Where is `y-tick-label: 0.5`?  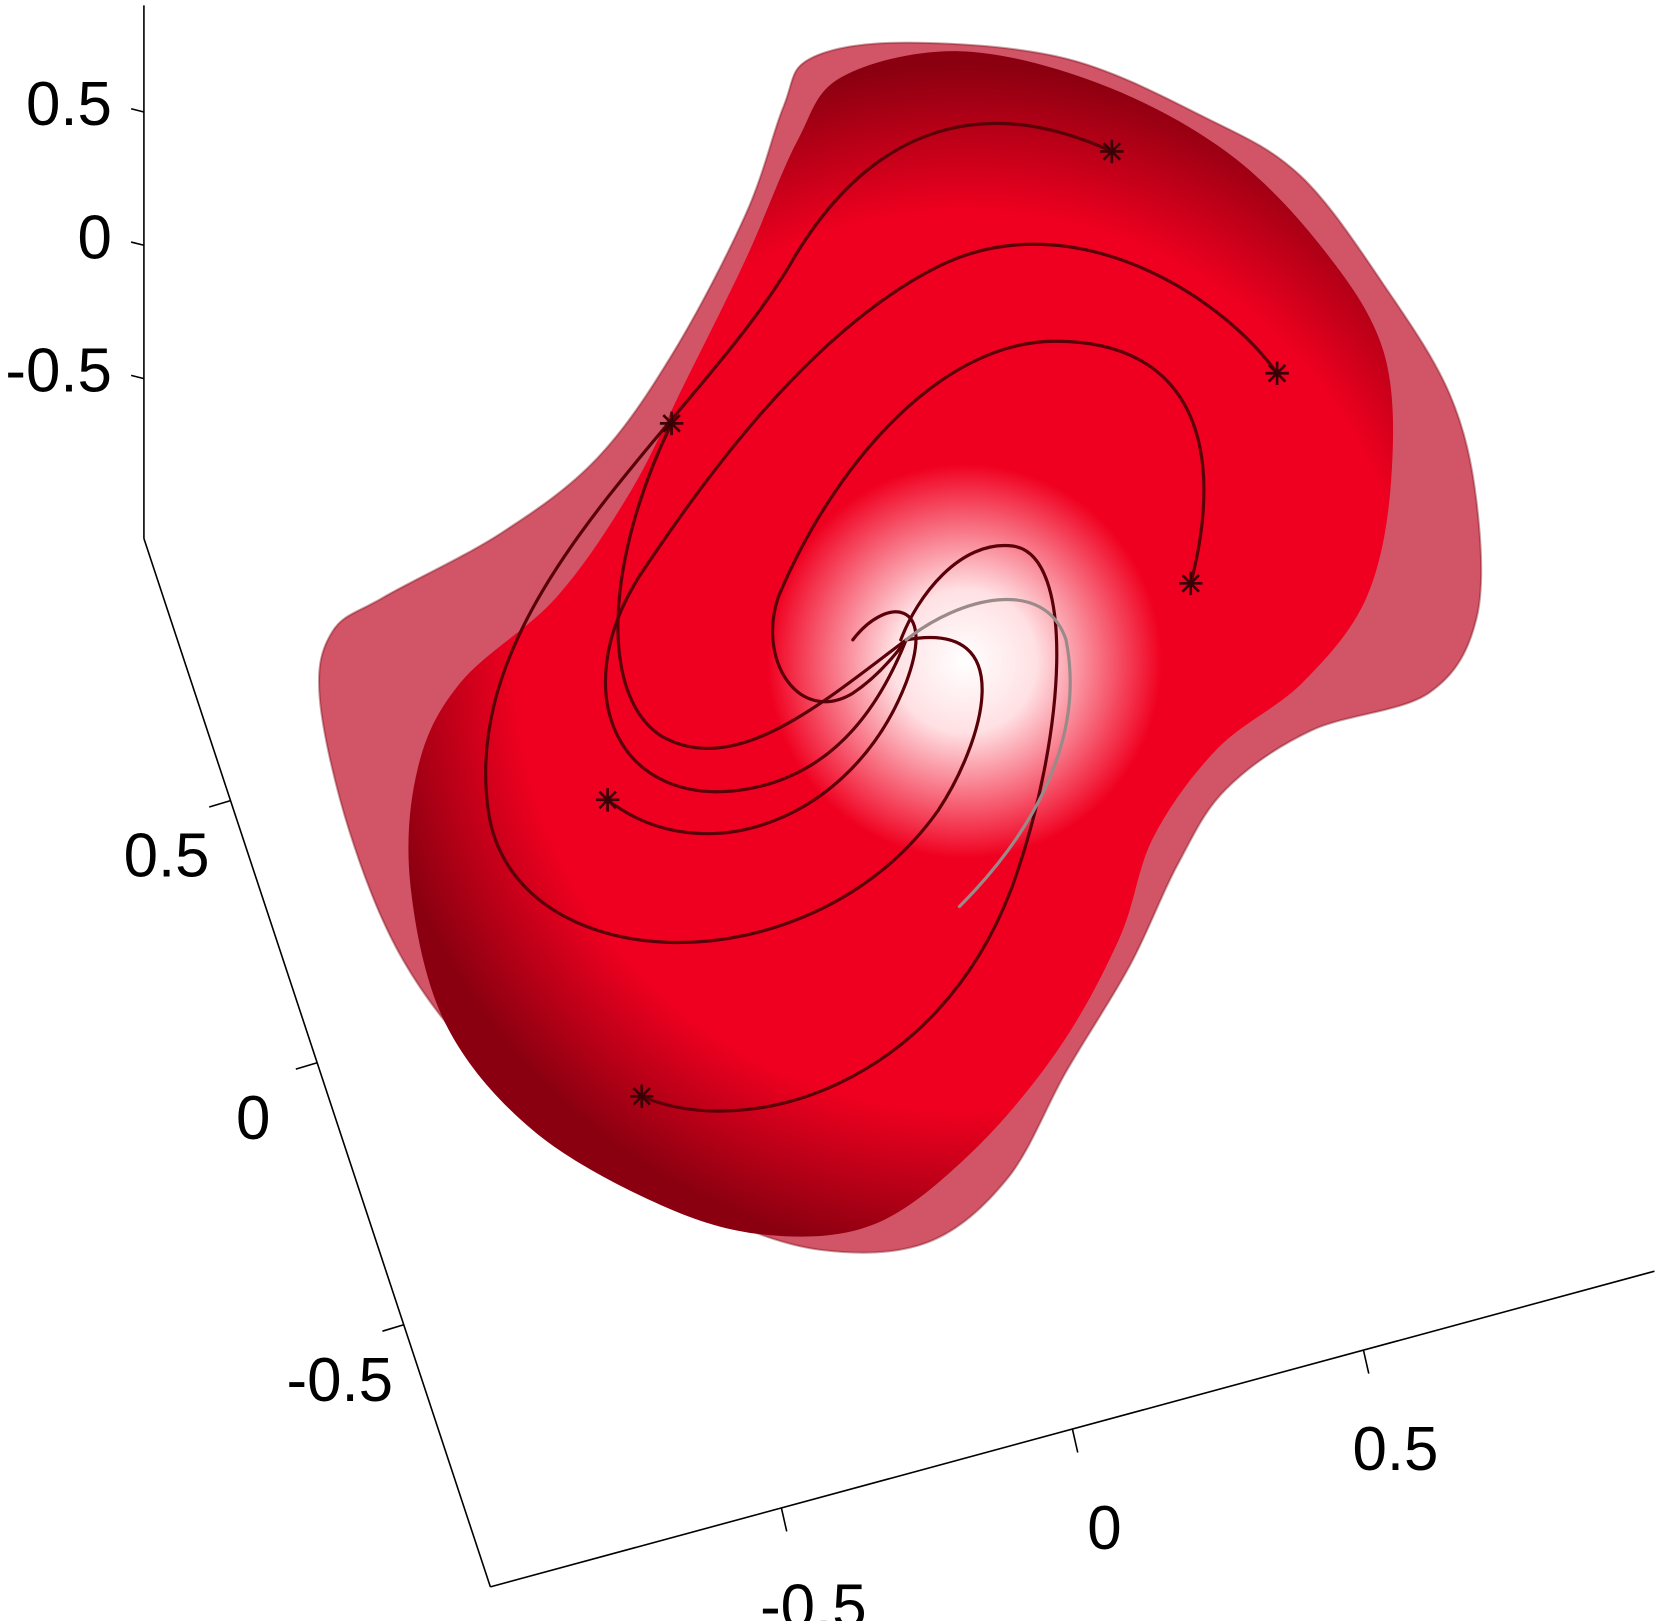
y-tick-label: 0.5 is located at coordinates (167, 856).